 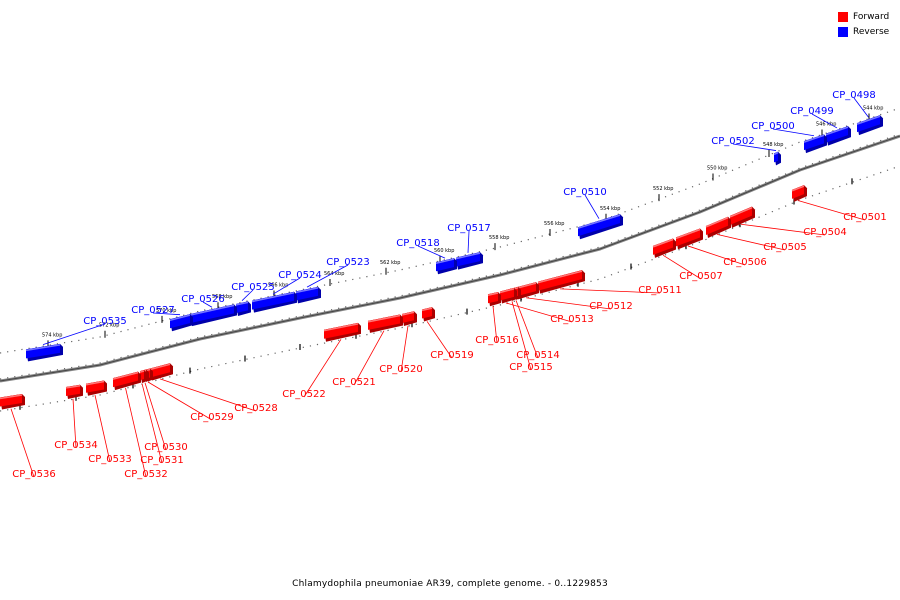 What do you see at coordinates (571, 319) in the screenshot?
I see `forward-label-cp_0513: CP_0513` at bounding box center [571, 319].